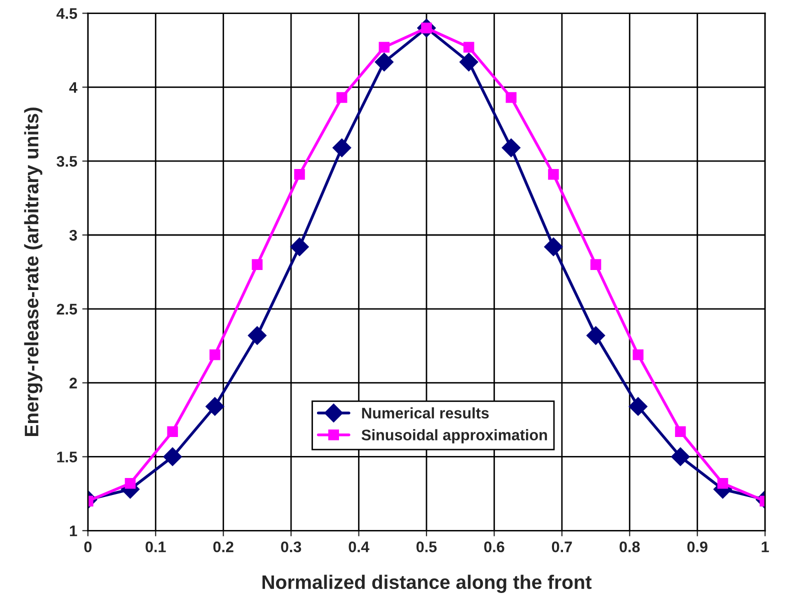 The height and width of the screenshot is (603, 792). Describe the element at coordinates (67, 161) in the screenshot. I see `y-tick-label: 3.5` at that location.